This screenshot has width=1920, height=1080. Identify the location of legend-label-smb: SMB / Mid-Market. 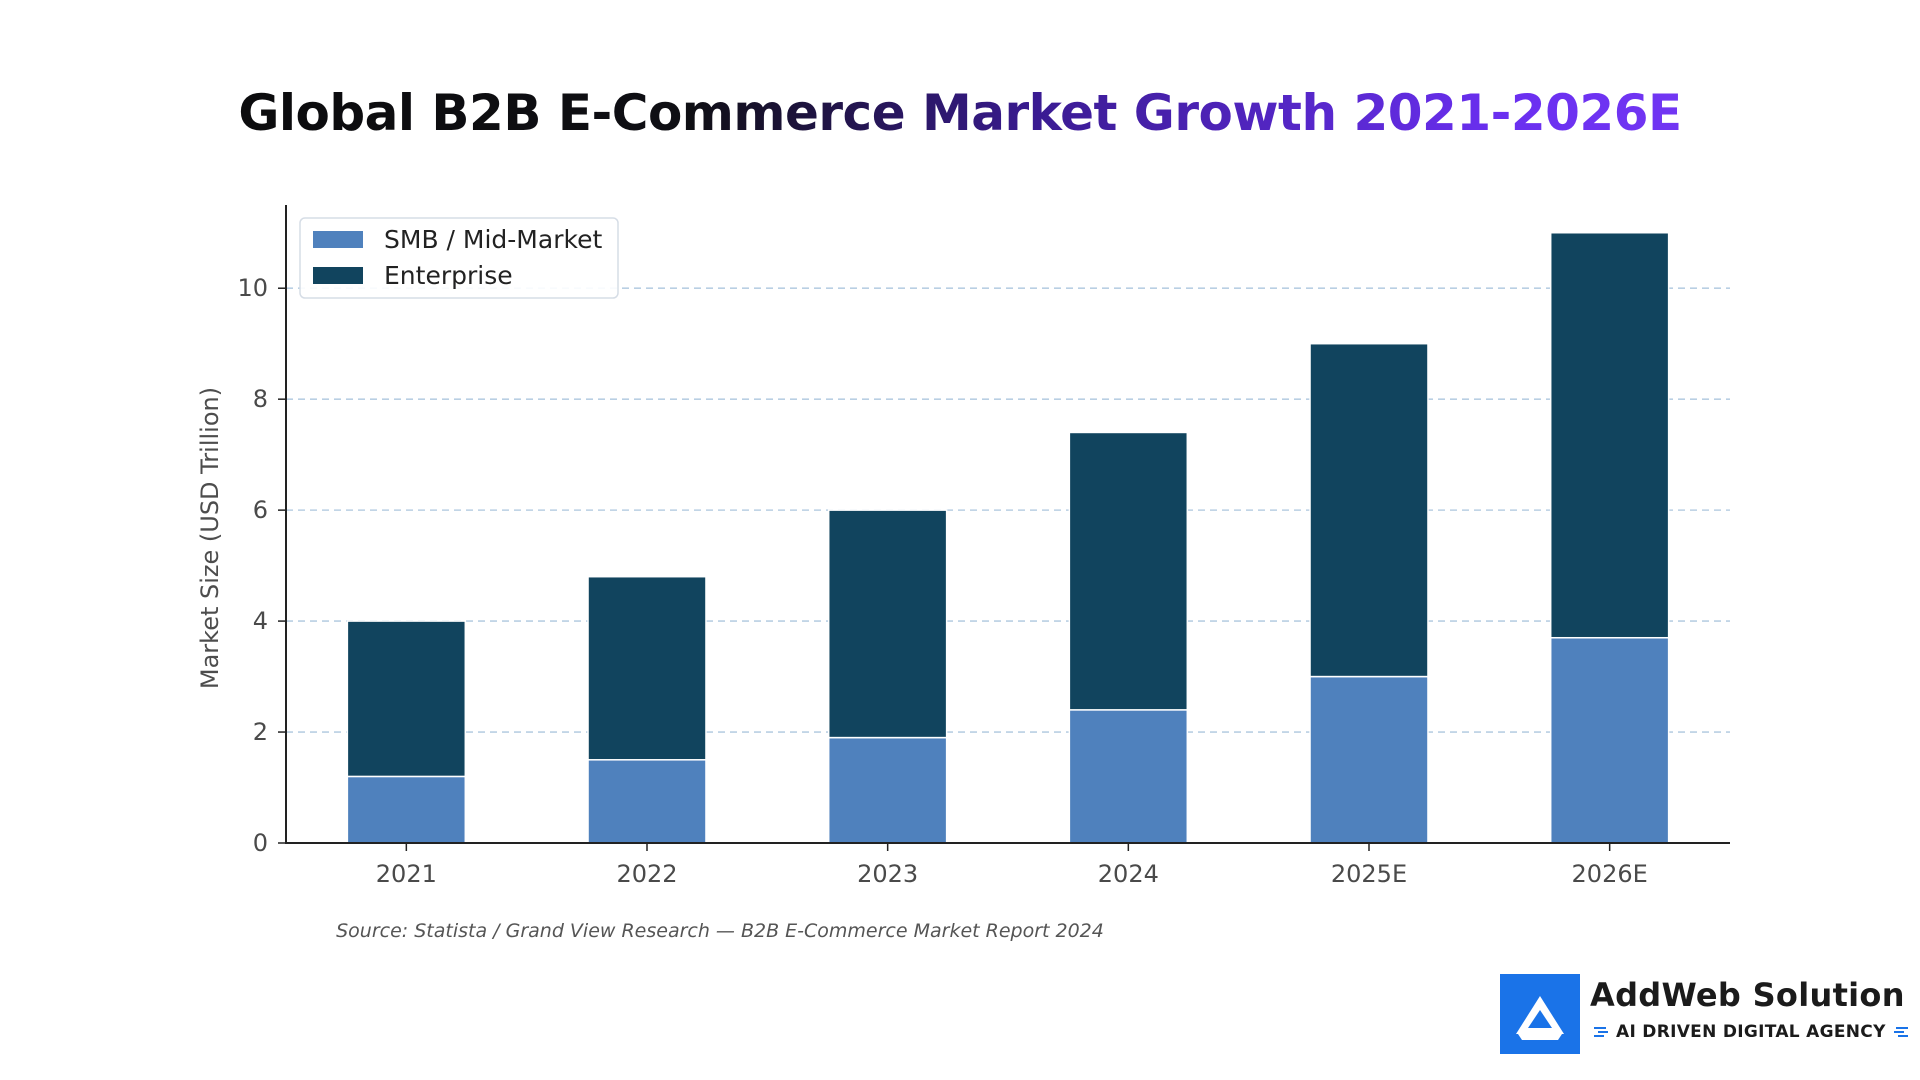
(493, 239).